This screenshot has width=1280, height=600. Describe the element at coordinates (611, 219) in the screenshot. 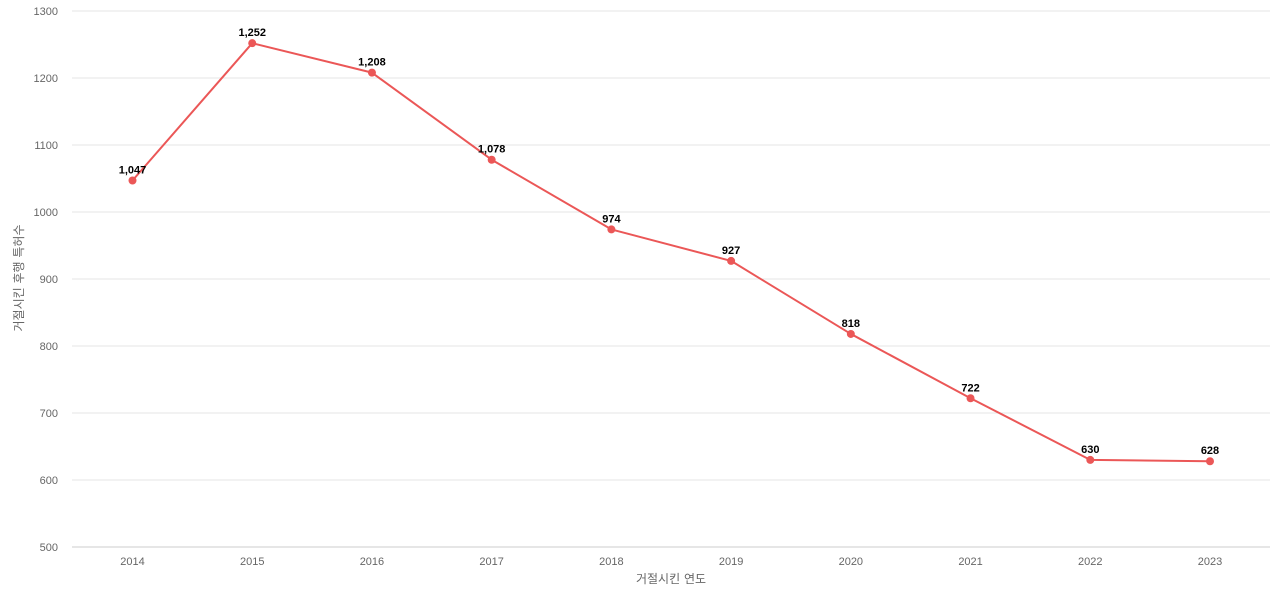

I see `data-label: 974` at that location.